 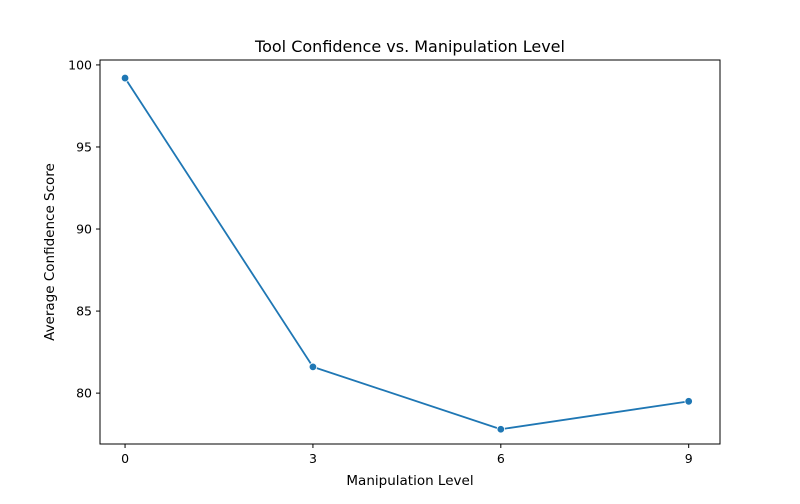 I want to click on y-tick-label: 85, so click(x=84, y=311).